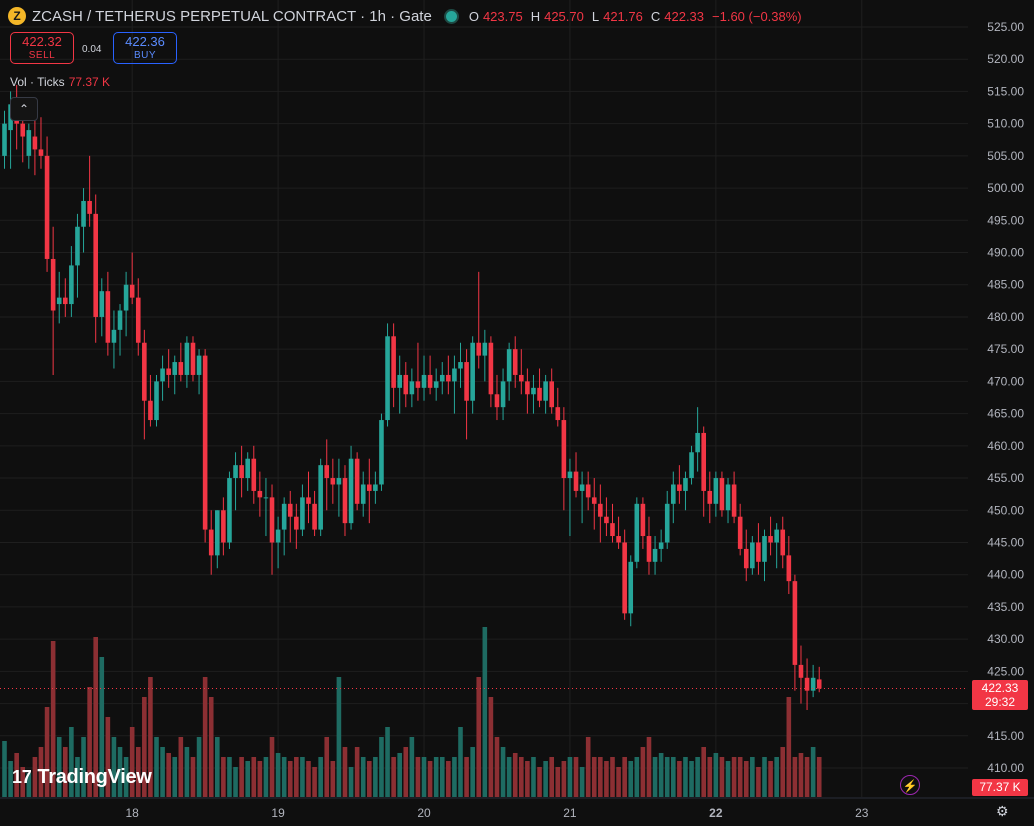 The height and width of the screenshot is (826, 1034). I want to click on volume-label: Vol · Ticks, so click(37, 82).